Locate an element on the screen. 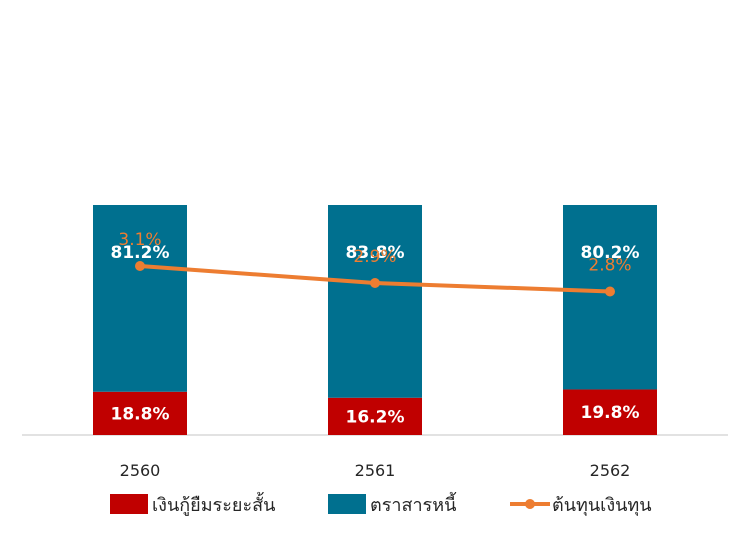 The height and width of the screenshot is (538, 750). legend-label: ตราสารหนี้ is located at coordinates (413, 504).